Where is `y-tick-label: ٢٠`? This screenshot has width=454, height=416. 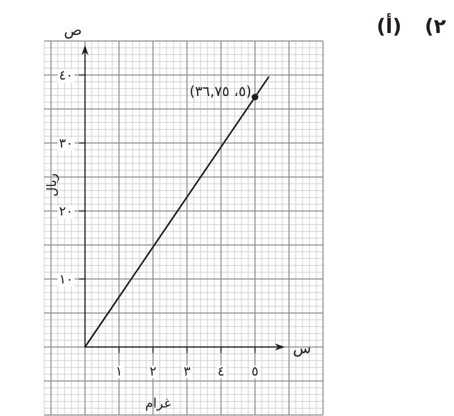 y-tick-label: ٢٠ is located at coordinates (66, 212).